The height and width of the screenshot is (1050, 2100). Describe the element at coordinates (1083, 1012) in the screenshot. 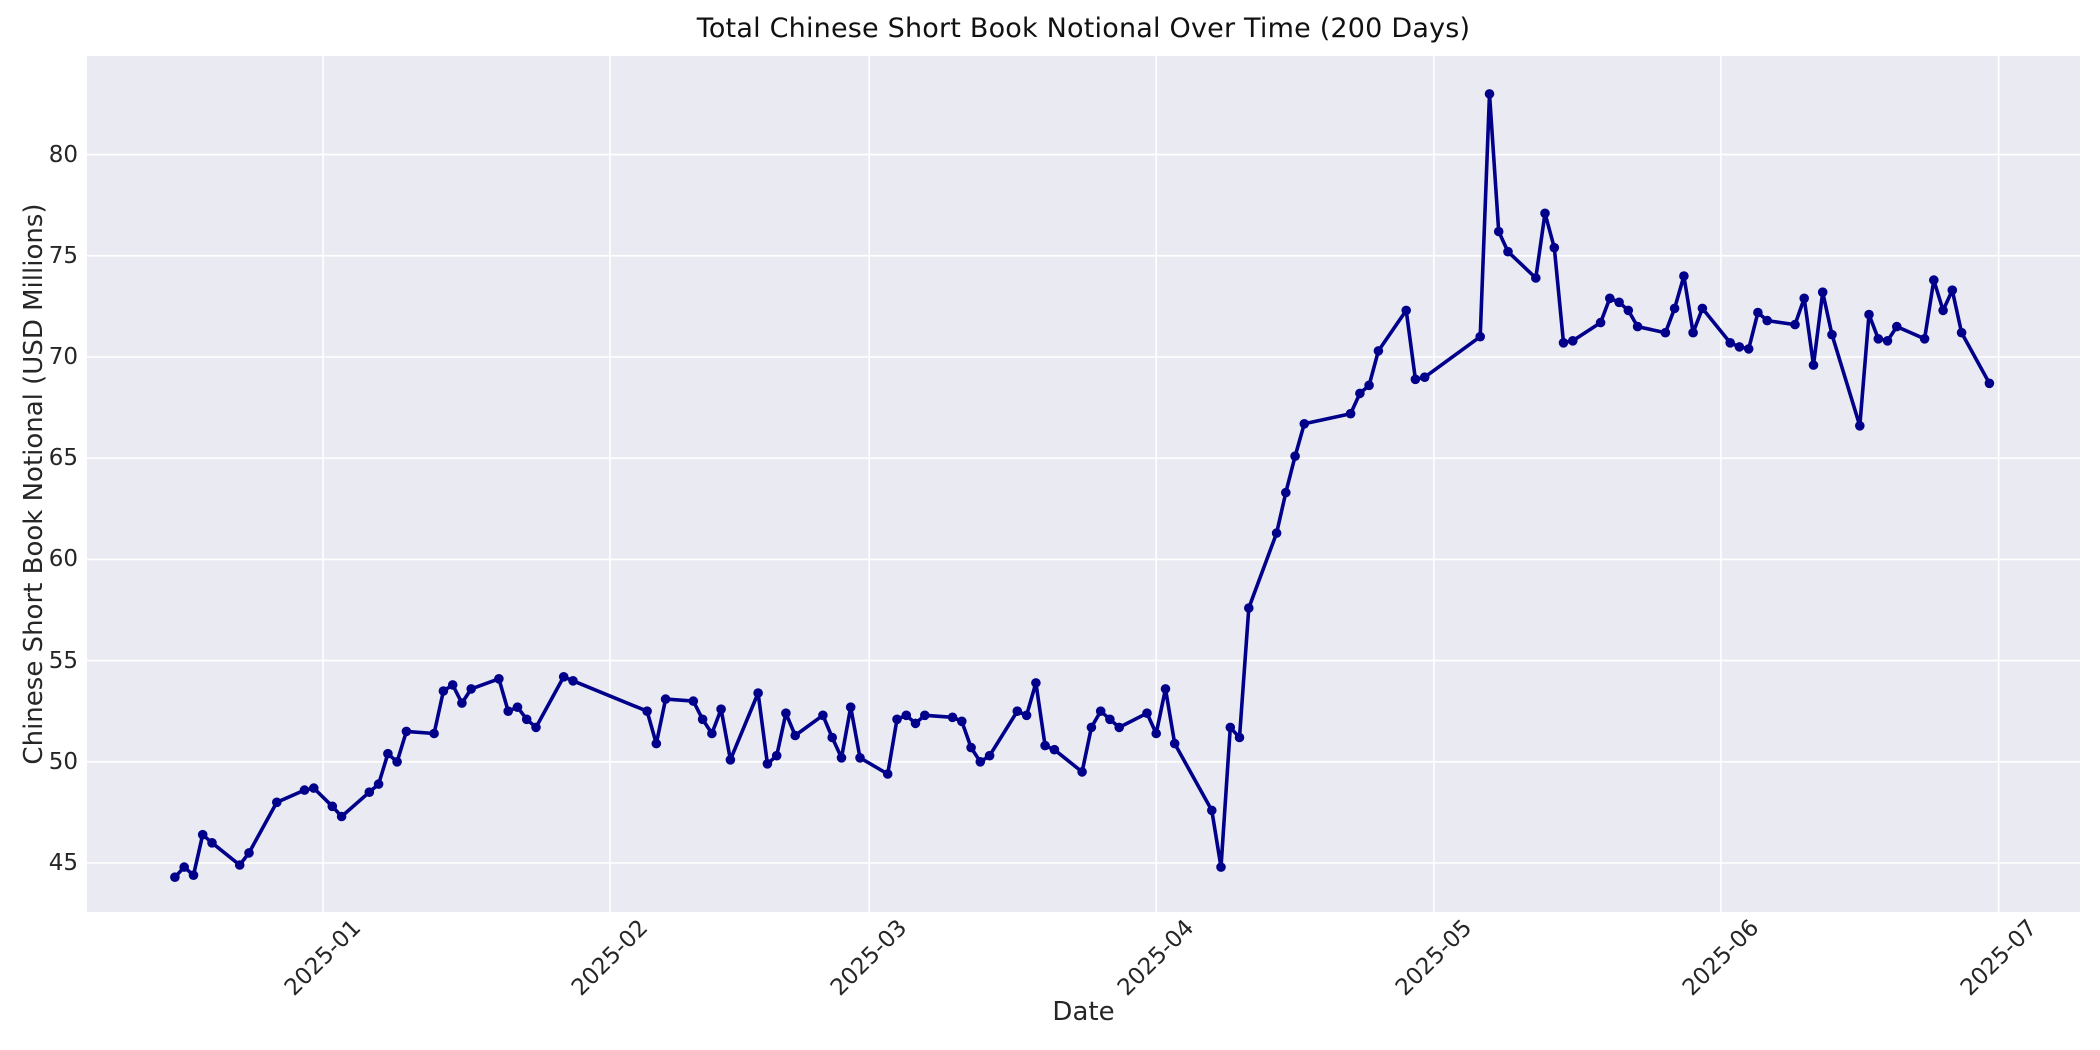

I see `x-axis-label: Date` at that location.